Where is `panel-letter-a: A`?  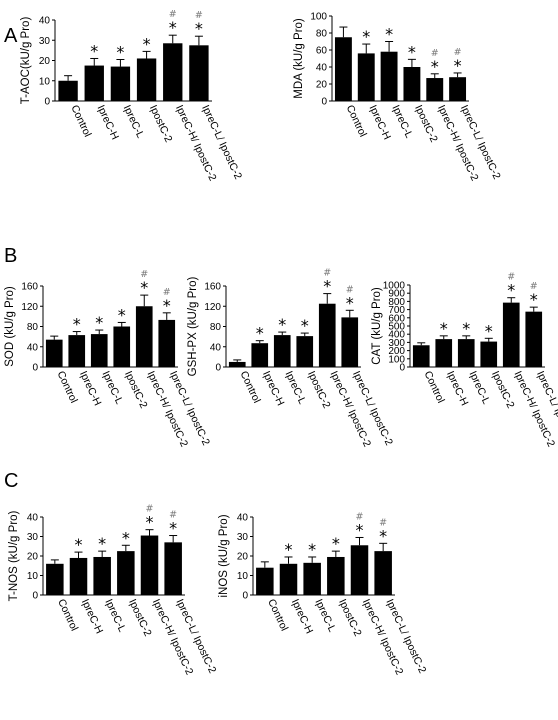 panel-letter-a: A is located at coordinates (11, 36).